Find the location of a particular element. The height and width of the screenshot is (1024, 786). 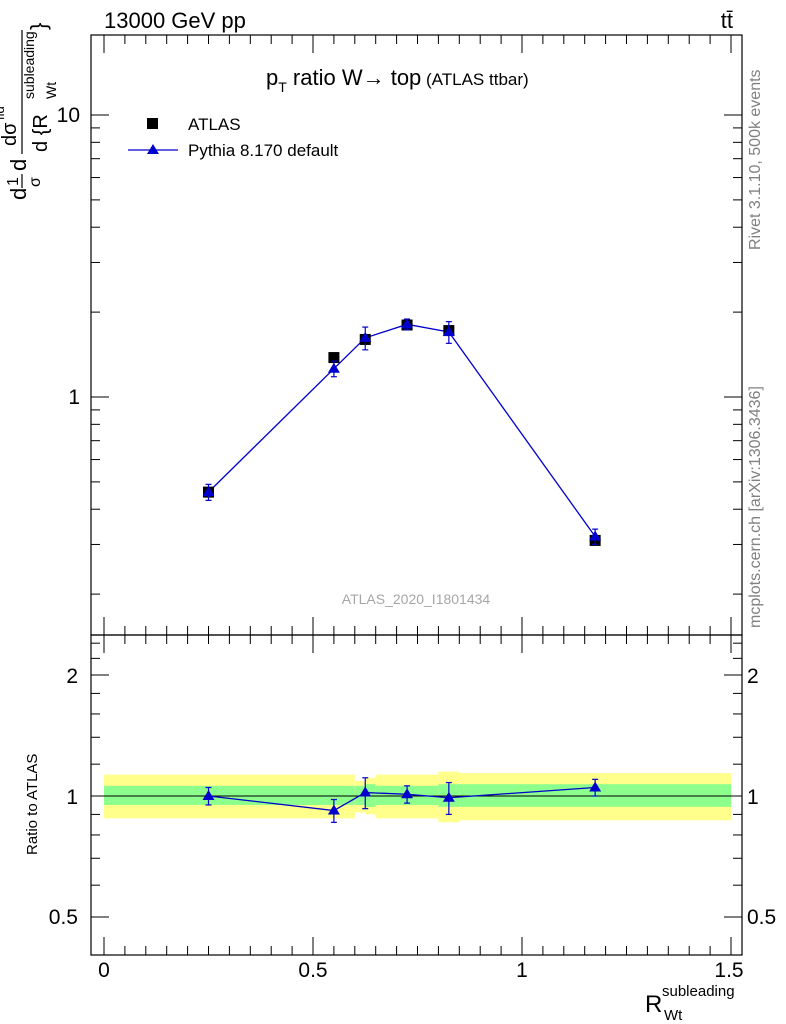

xtick-label-1: 1 is located at coordinates (522, 970).